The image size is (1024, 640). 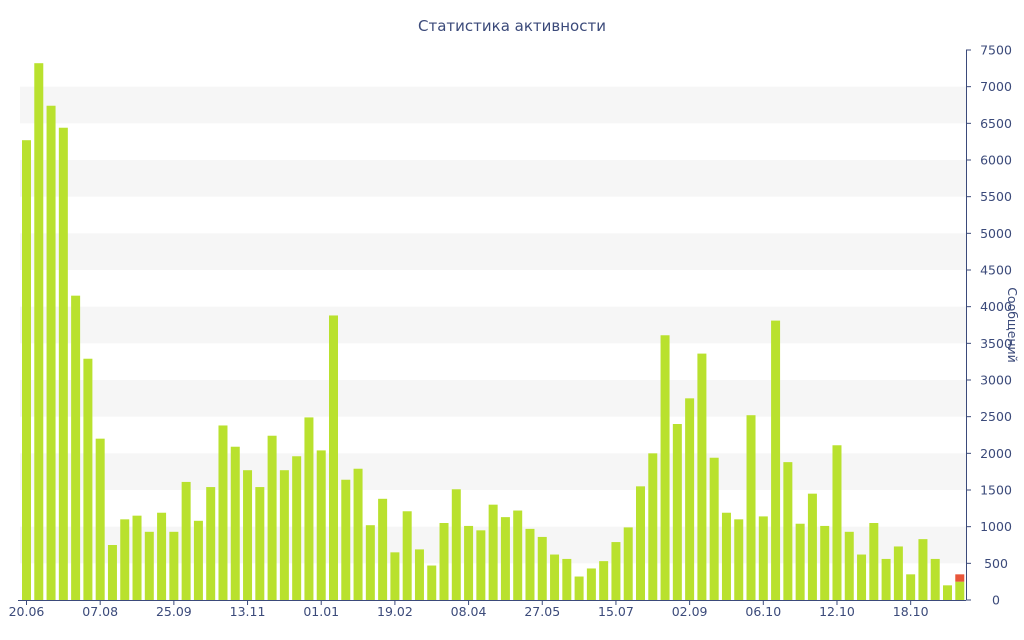 I want to click on y-tick-label: 3500, so click(x=996, y=343).